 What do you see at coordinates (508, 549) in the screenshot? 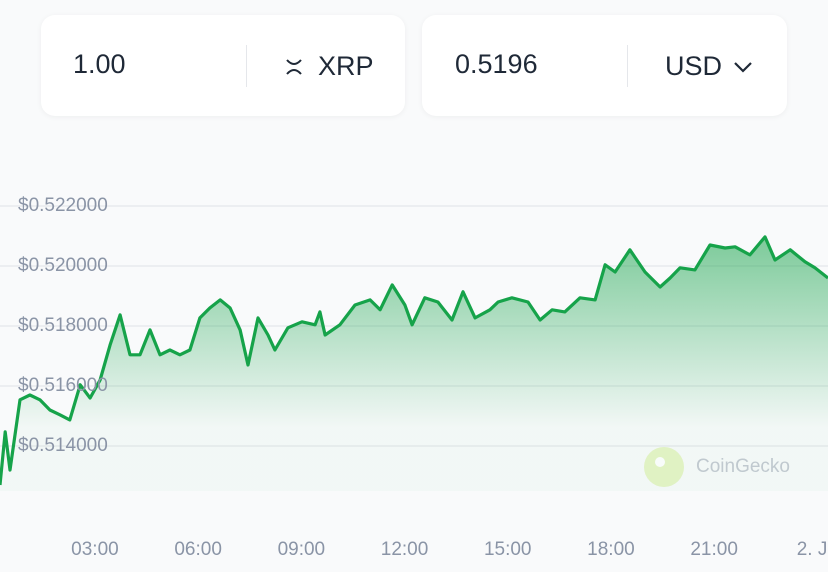
I see `x-tick-label: 15:00` at bounding box center [508, 549].